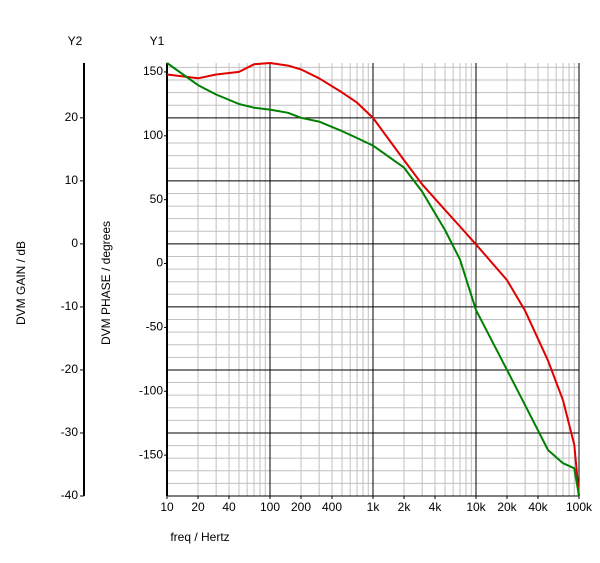  I want to click on x-tick-label: 10k, so click(476, 507).